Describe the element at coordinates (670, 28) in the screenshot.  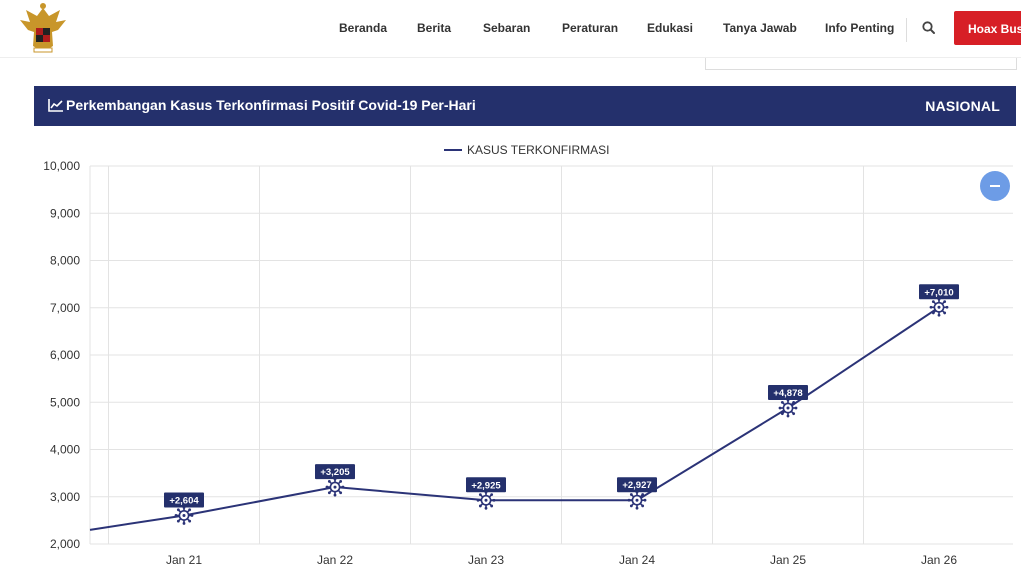
I see `nav-edukasi: Edukasi` at that location.